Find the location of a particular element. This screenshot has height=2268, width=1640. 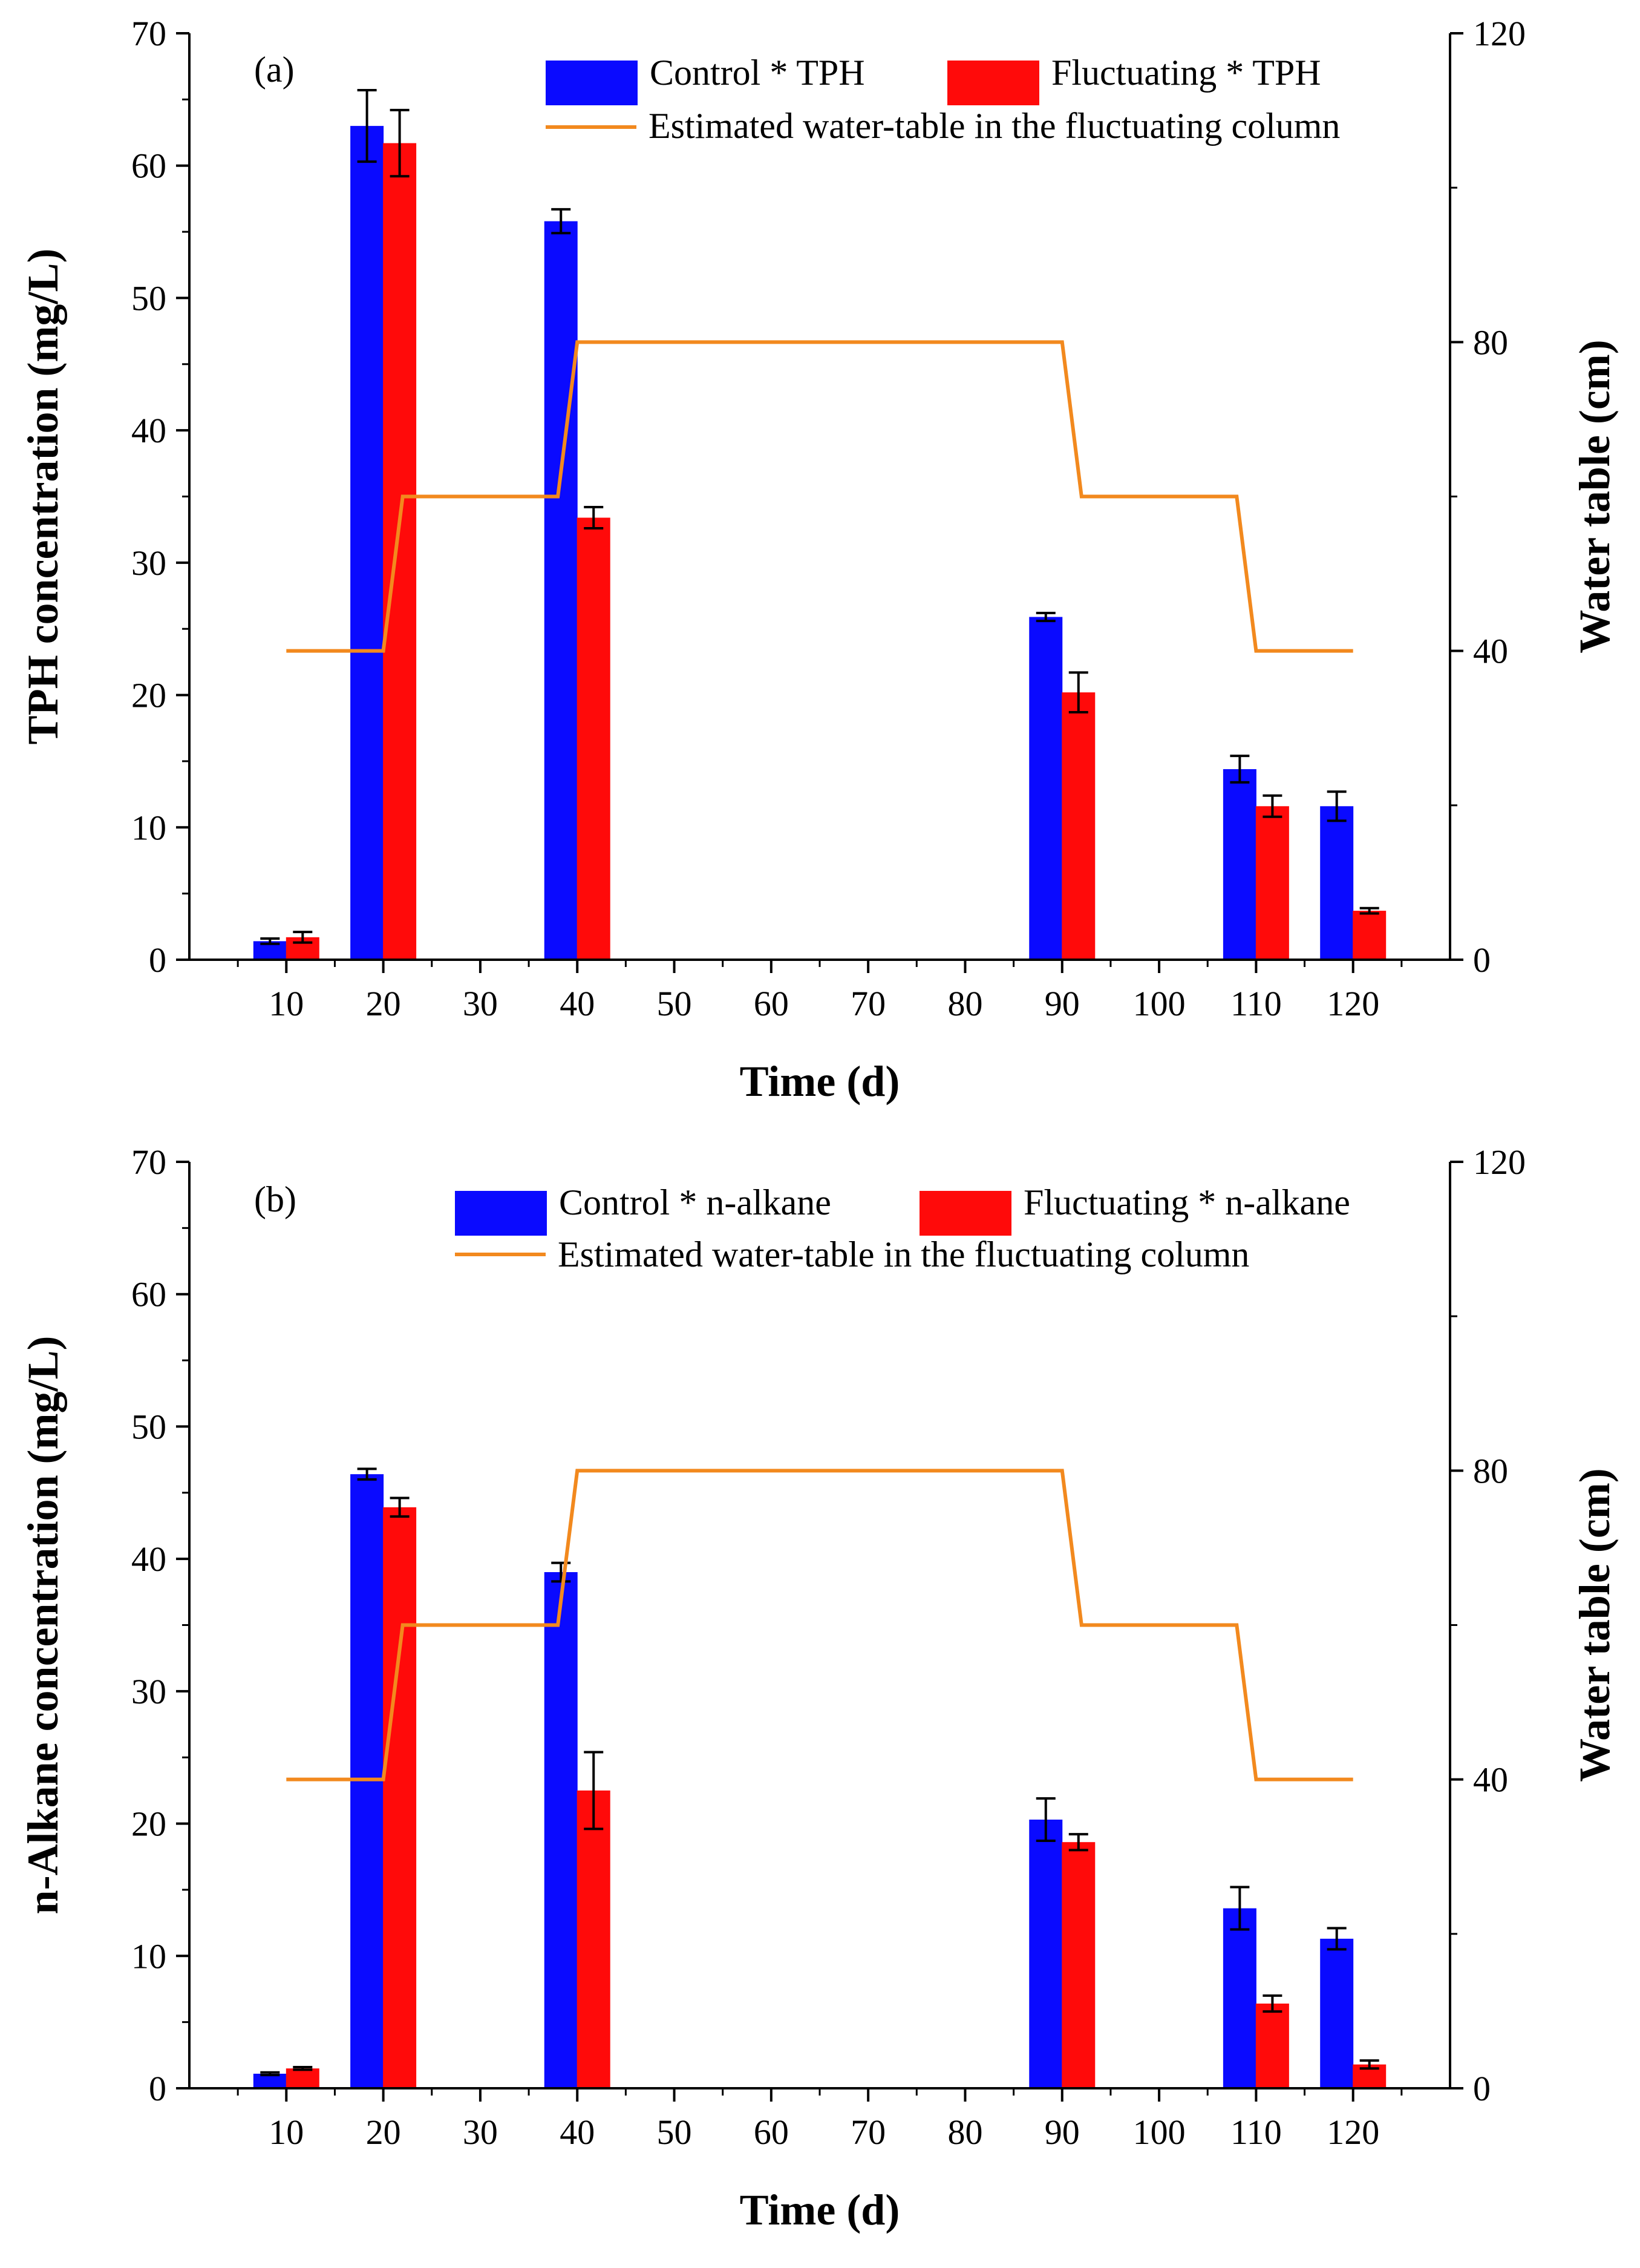

panel-label: (a) is located at coordinates (274, 70).